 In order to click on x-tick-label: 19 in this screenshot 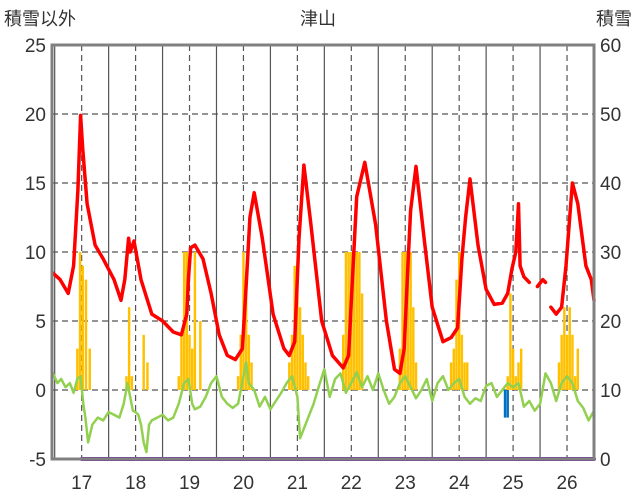, I will do `click(189, 483)`.